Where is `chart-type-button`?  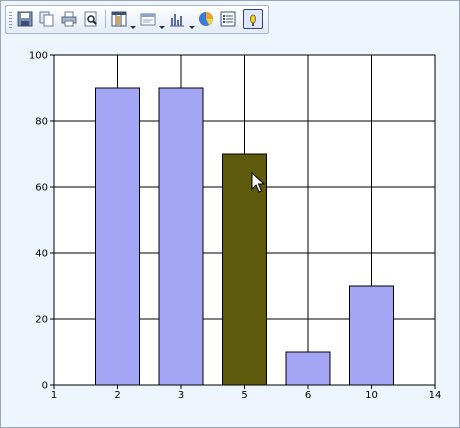
chart-type-button is located at coordinates (177, 19).